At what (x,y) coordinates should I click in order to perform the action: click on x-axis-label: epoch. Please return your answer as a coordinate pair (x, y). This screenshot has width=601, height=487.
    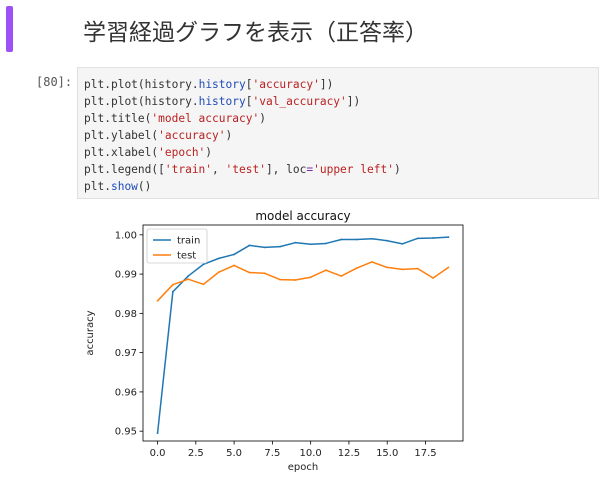
    Looking at the image, I should click on (303, 467).